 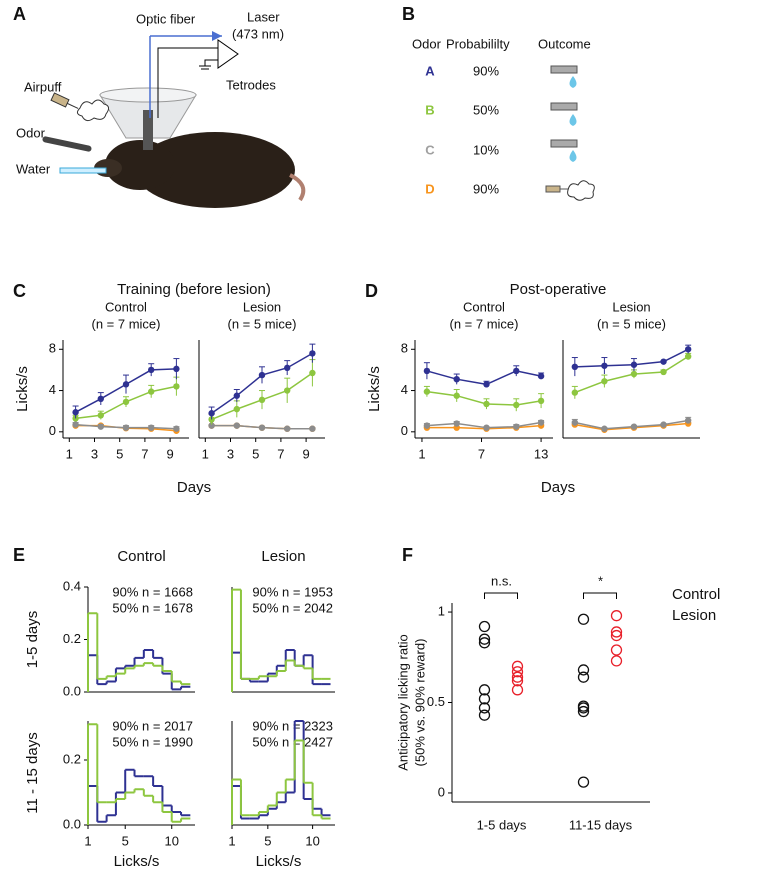 What do you see at coordinates (371, 291) in the screenshot?
I see `panel-label: D` at bounding box center [371, 291].